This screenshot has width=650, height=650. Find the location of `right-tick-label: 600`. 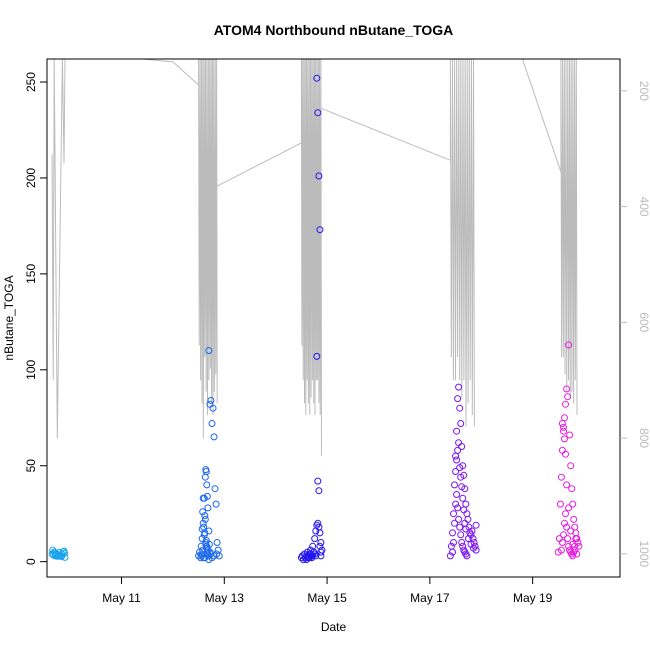

right-tick-label: 600 is located at coordinates (643, 322).